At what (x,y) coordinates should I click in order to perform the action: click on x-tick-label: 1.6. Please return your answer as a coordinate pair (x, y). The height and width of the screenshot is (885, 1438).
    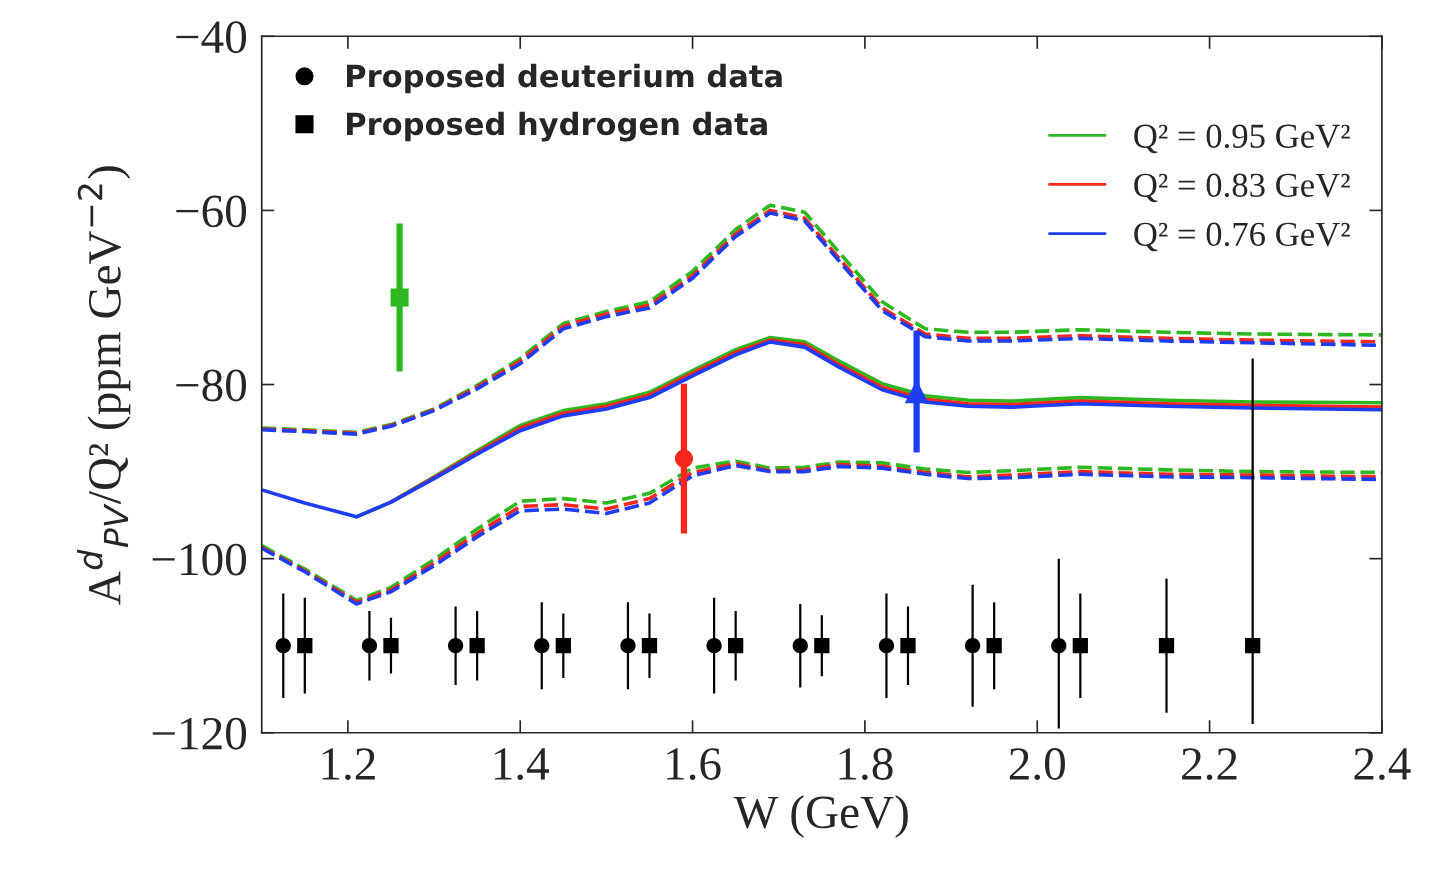
    Looking at the image, I should click on (694, 764).